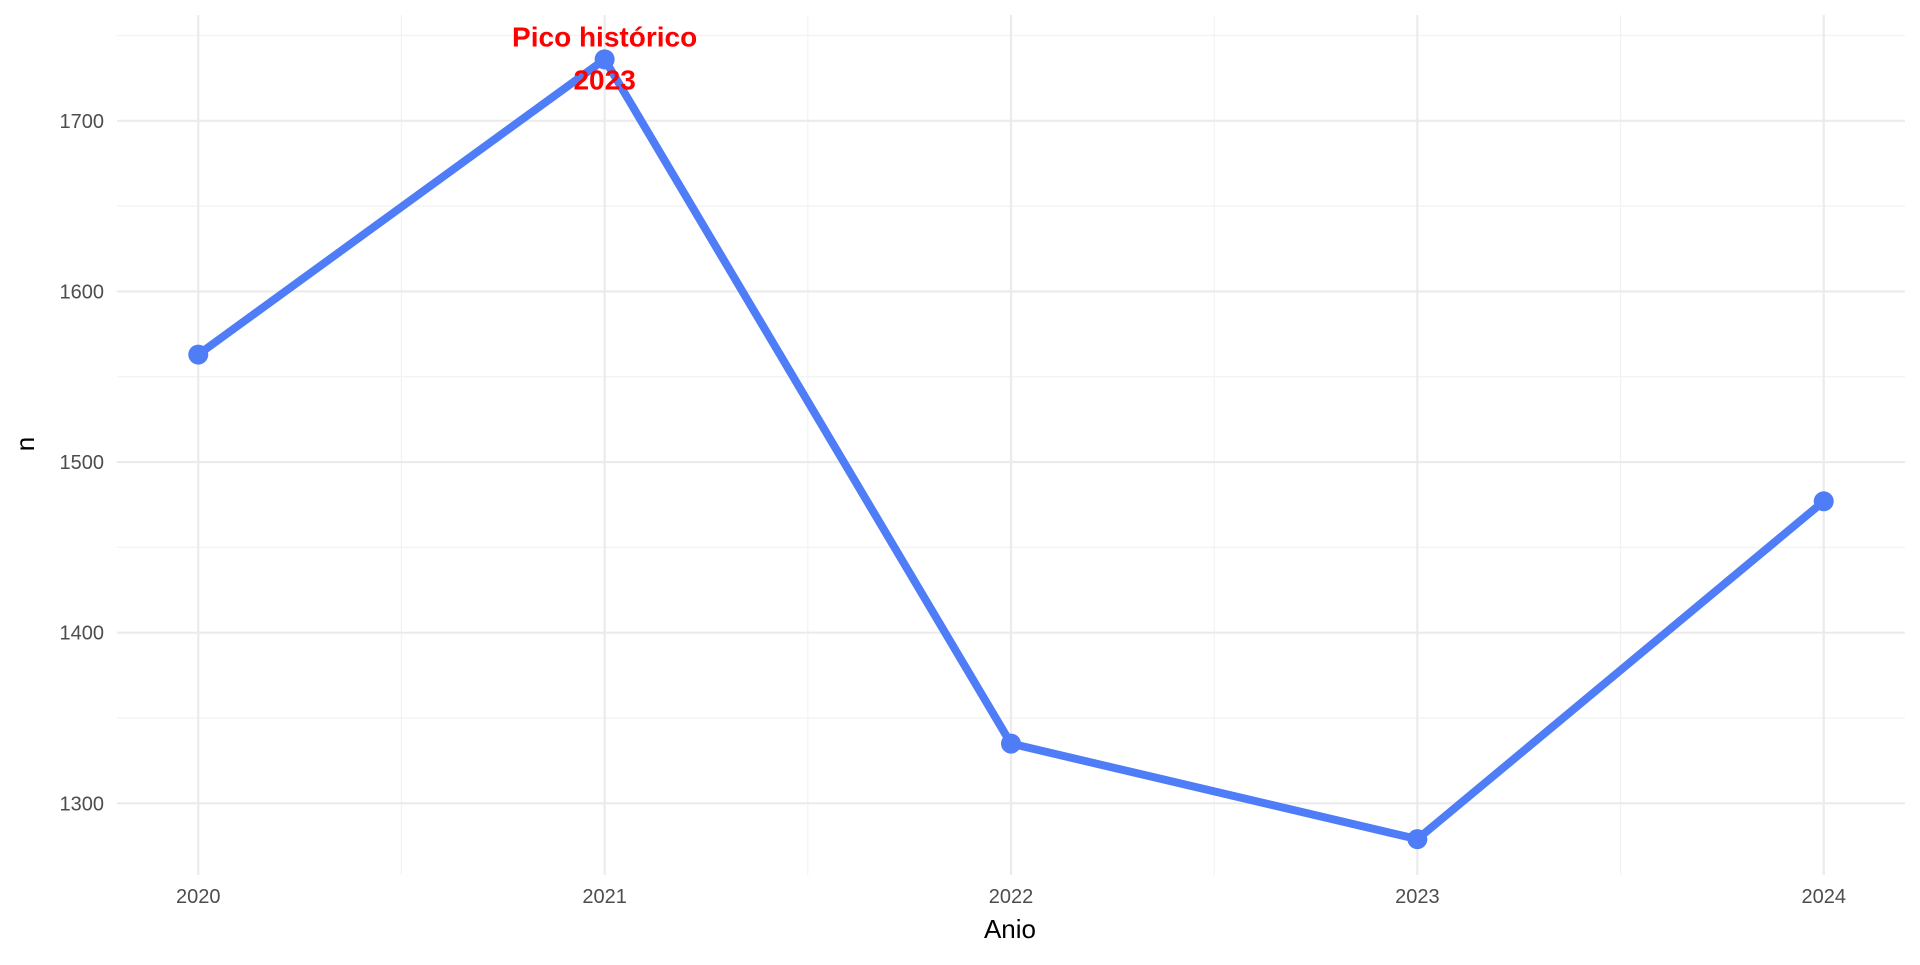  I want to click on y-tick-label: 1600, so click(82, 292).